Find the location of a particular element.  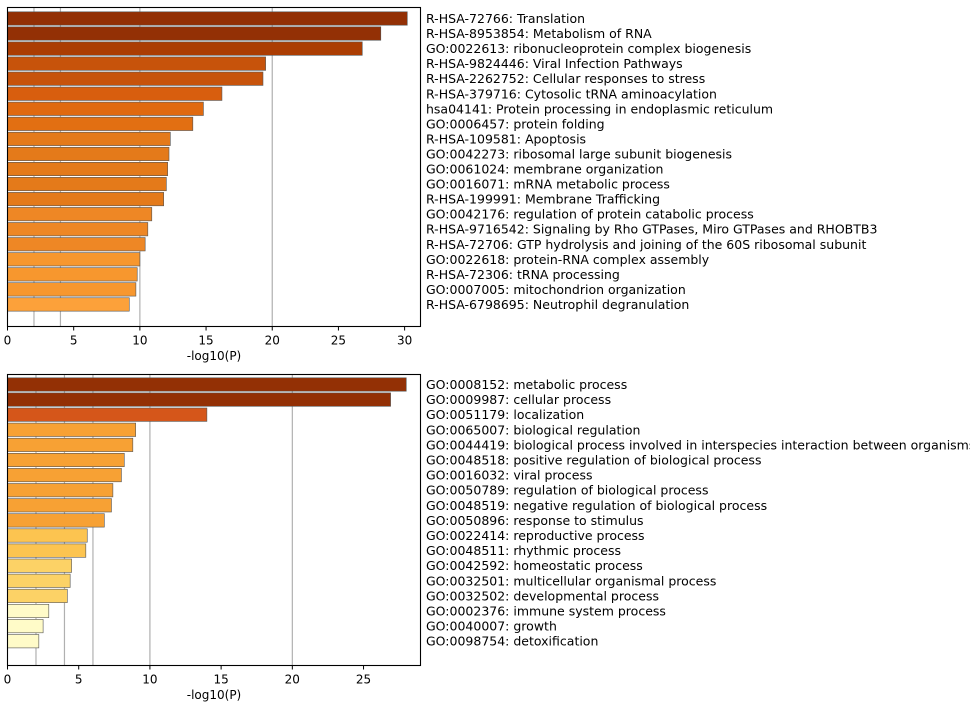

category-label: GO:0006457: protein folding is located at coordinates (515, 123).